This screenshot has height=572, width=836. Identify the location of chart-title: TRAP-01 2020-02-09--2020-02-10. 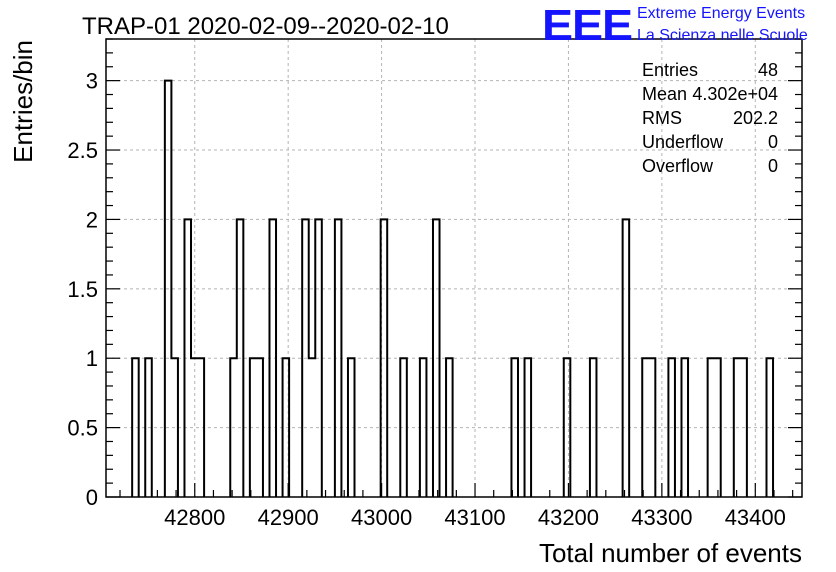
(265, 26).